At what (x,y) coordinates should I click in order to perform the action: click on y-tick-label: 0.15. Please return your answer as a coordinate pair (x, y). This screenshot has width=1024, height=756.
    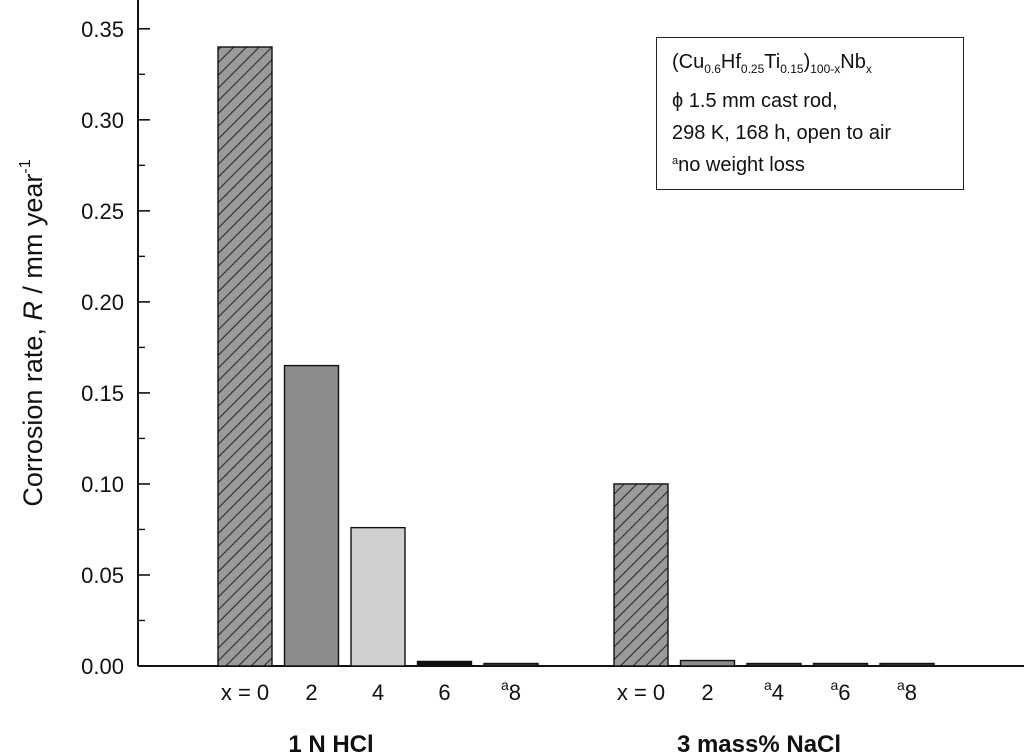
    Looking at the image, I should click on (102, 393).